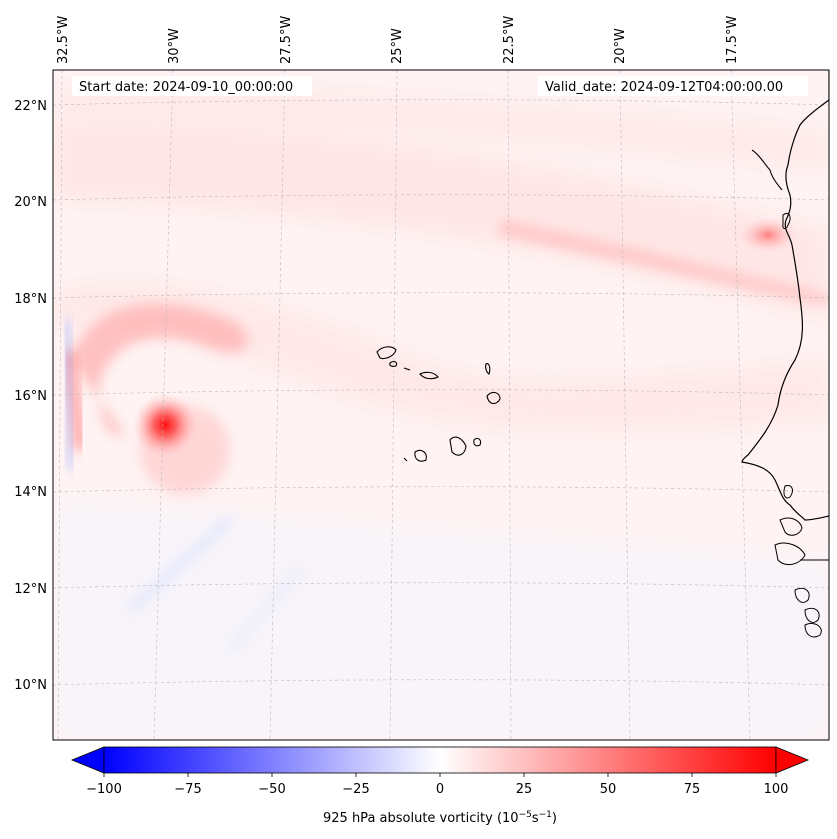  I want to click on colorbar-tick-labels: −100 −75 −50 −25 0 25 50 75 100, so click(437, 789).